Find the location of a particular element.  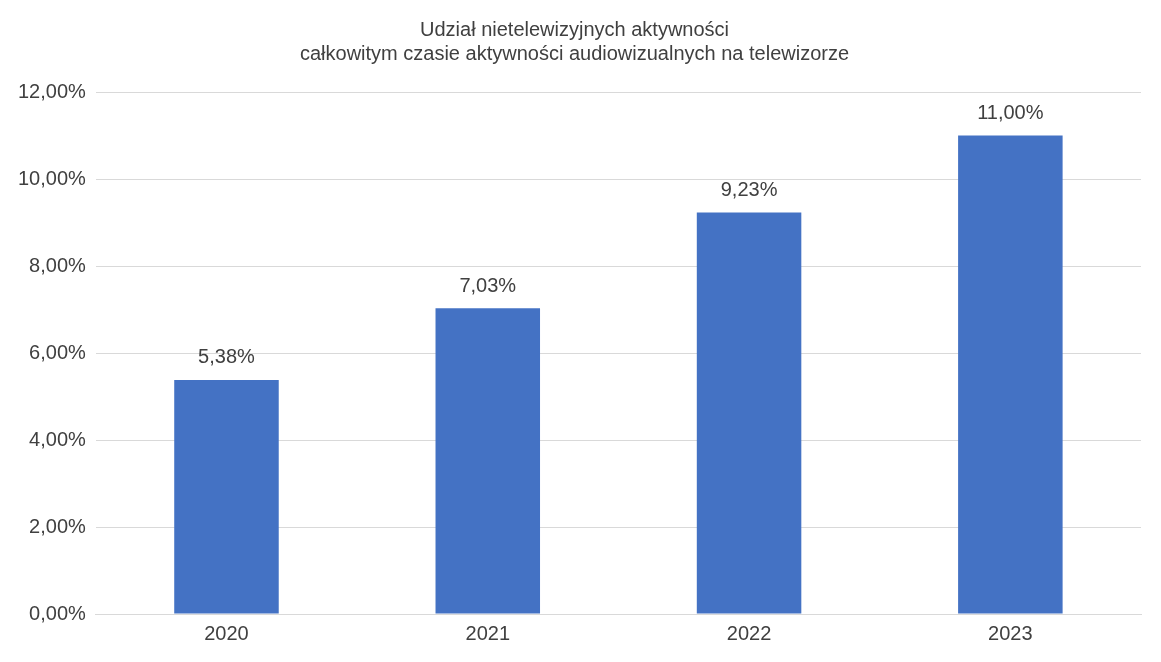

y-tick-label: 2,00% is located at coordinates (58, 525).